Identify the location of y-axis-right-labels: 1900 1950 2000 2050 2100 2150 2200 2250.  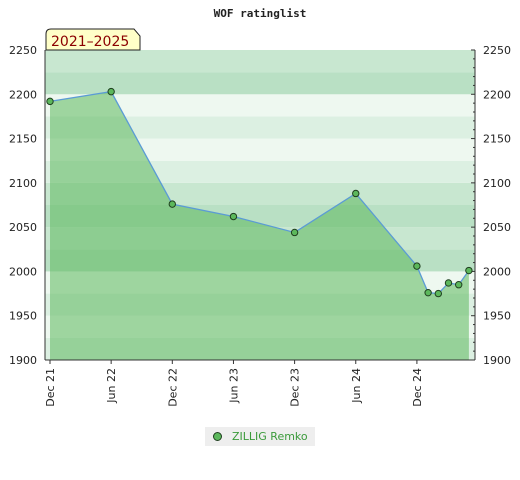
(497, 205).